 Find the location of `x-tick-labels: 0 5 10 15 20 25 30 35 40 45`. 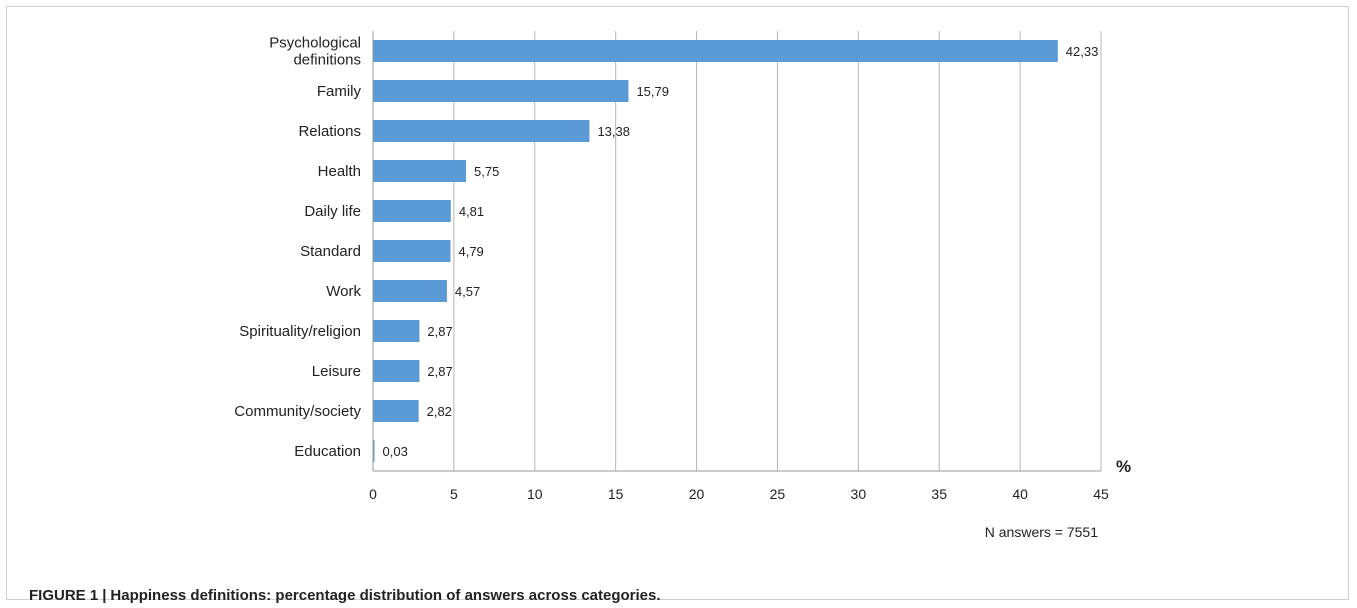

x-tick-labels: 0 5 10 15 20 25 30 35 40 45 is located at coordinates (739, 494).